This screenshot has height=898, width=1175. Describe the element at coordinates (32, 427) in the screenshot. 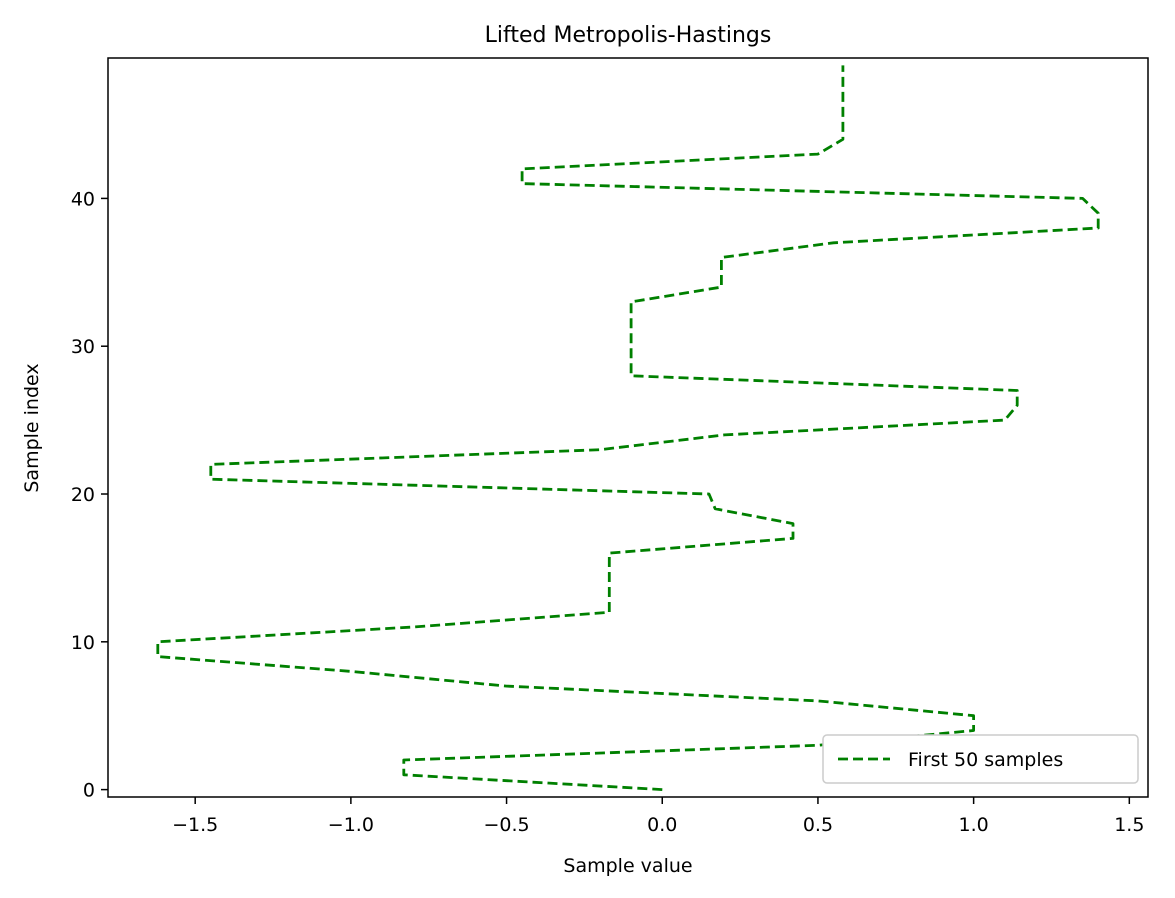

I see `y-axis-label: Sample index` at that location.